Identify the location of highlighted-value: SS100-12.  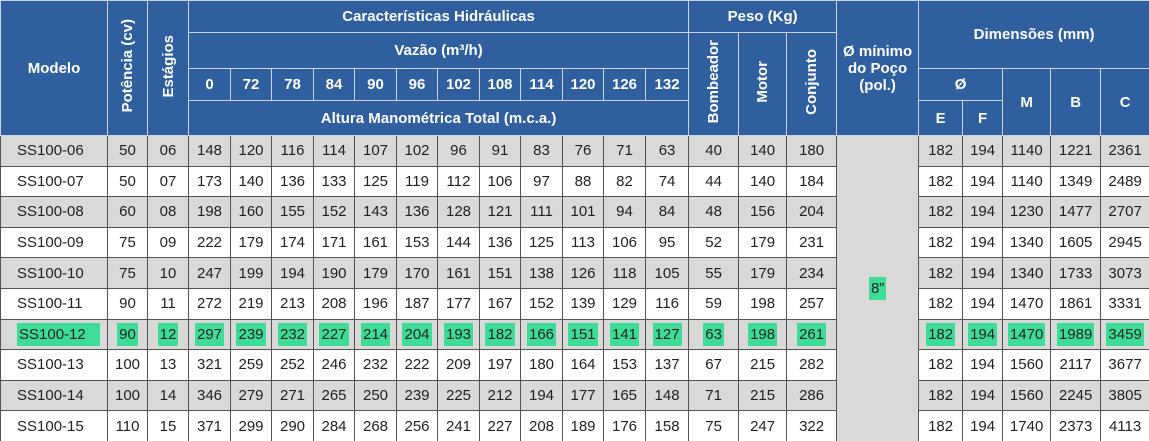
(58, 334).